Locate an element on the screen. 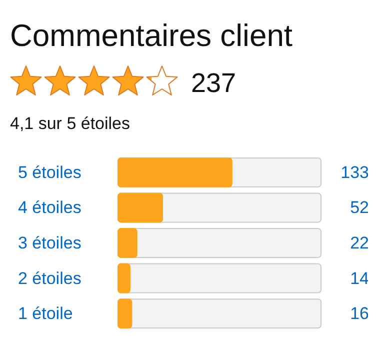  text: 237 is located at coordinates (213, 83).